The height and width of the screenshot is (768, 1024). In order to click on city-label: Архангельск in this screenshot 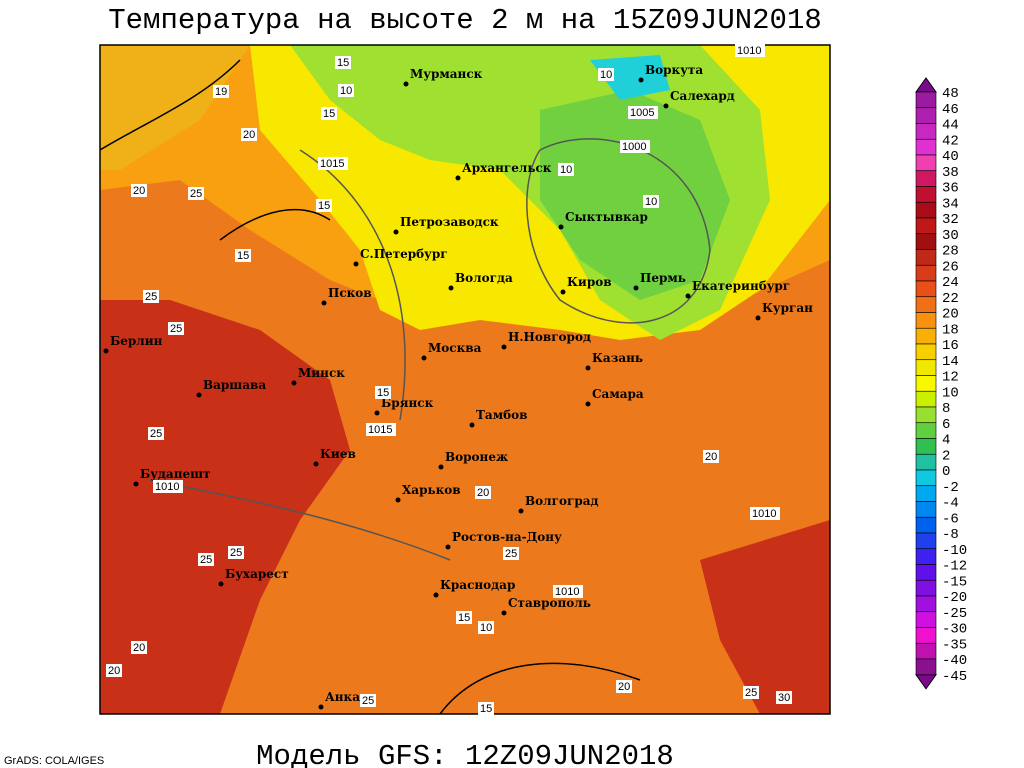, I will do `click(507, 168)`.